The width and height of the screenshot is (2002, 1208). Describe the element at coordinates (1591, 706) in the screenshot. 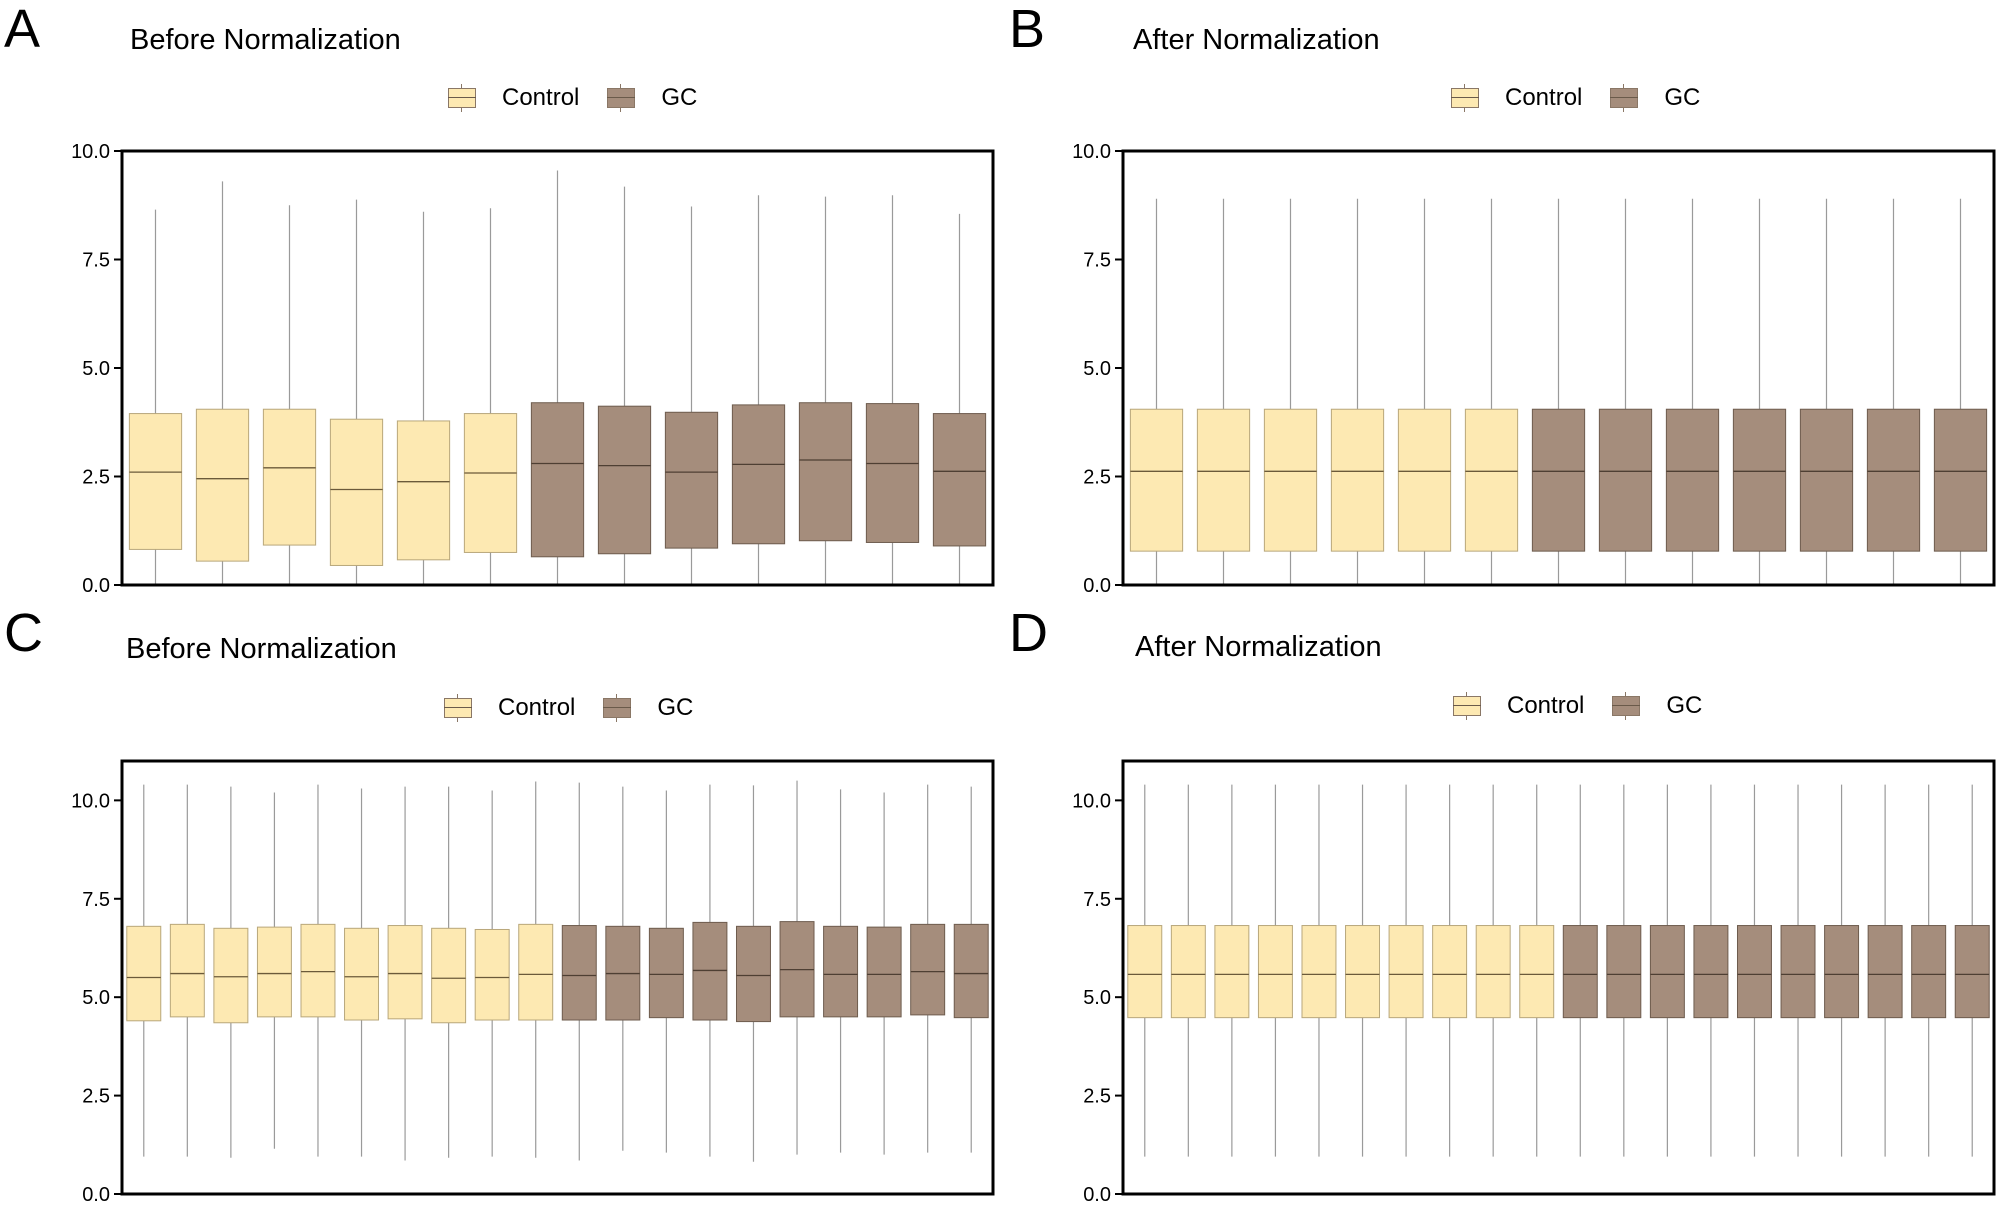

I see `legend: Control GC` at that location.